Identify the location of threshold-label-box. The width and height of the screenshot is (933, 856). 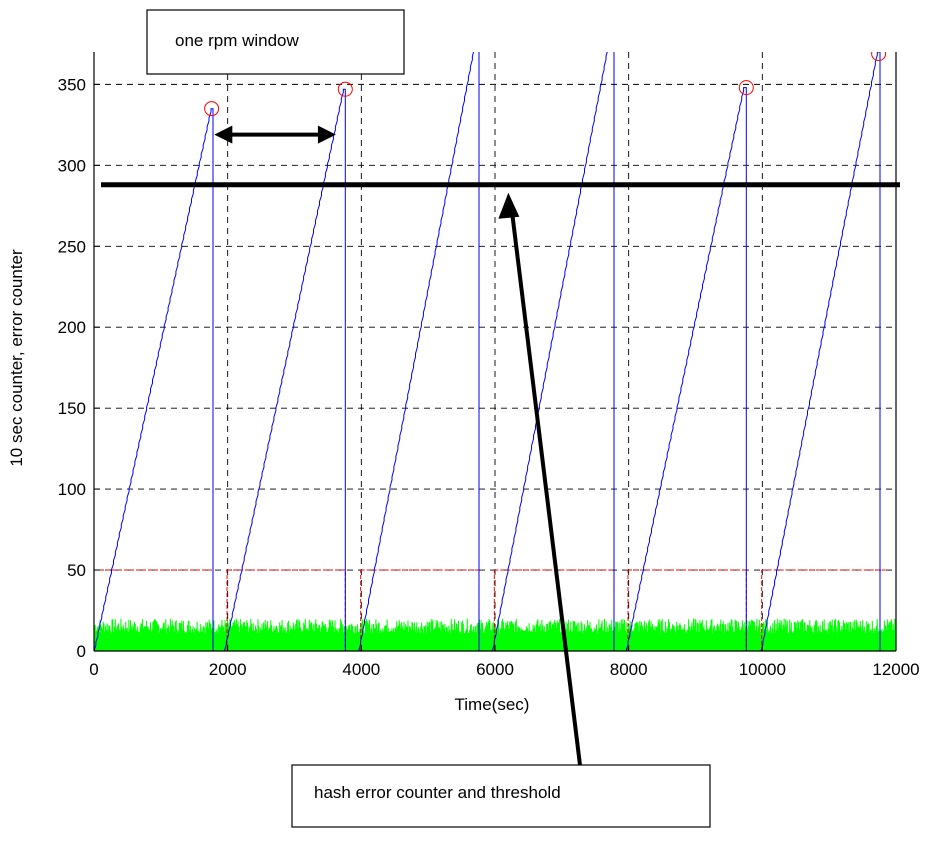
(501, 796).